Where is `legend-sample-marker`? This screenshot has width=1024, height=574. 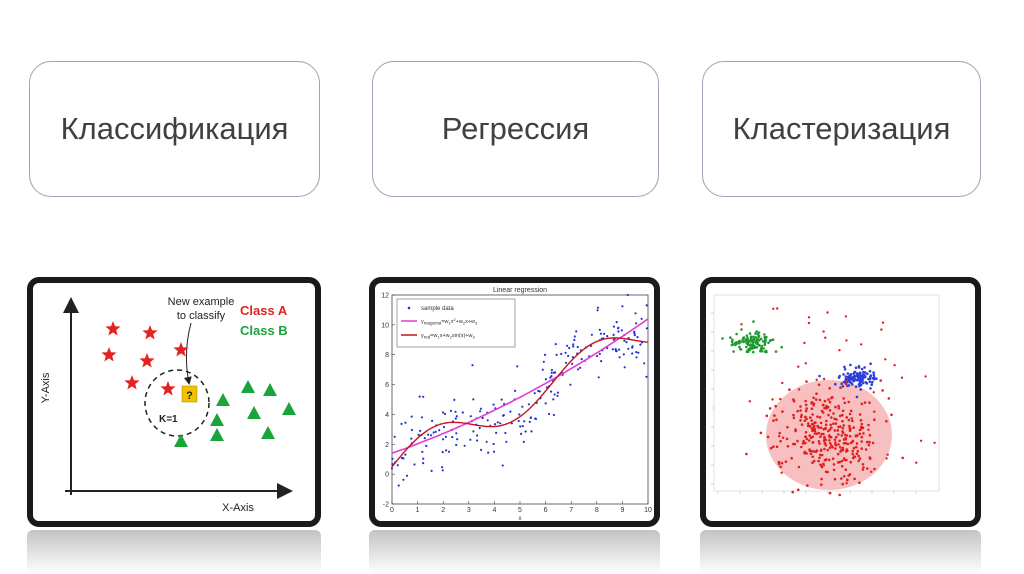 legend-sample-marker is located at coordinates (409, 308).